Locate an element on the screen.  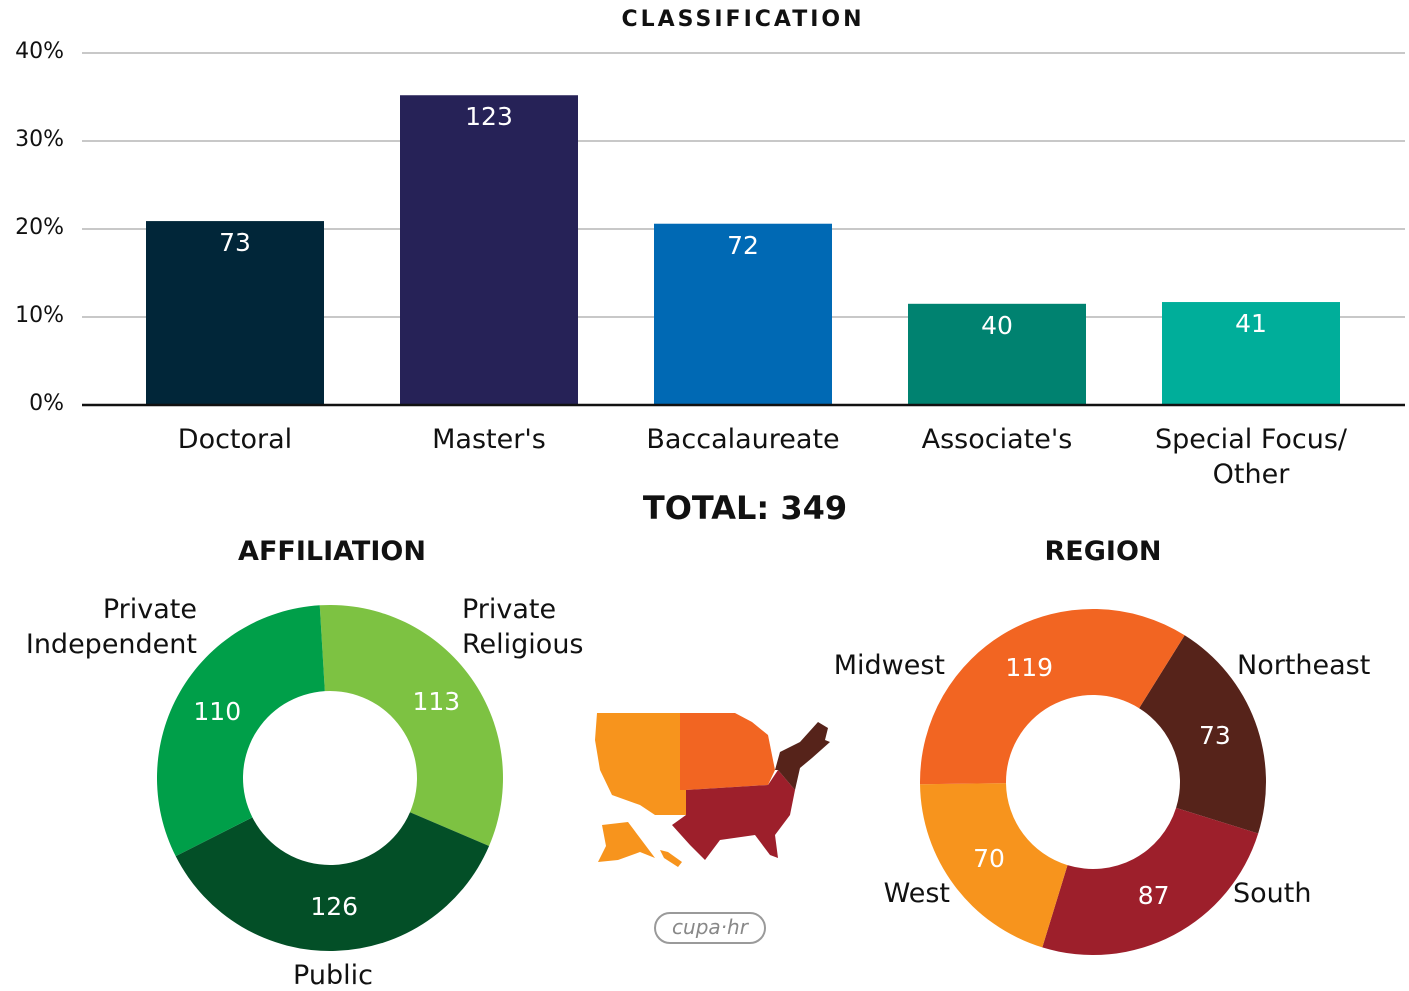
bar-count-label: 40 is located at coordinates (997, 325).